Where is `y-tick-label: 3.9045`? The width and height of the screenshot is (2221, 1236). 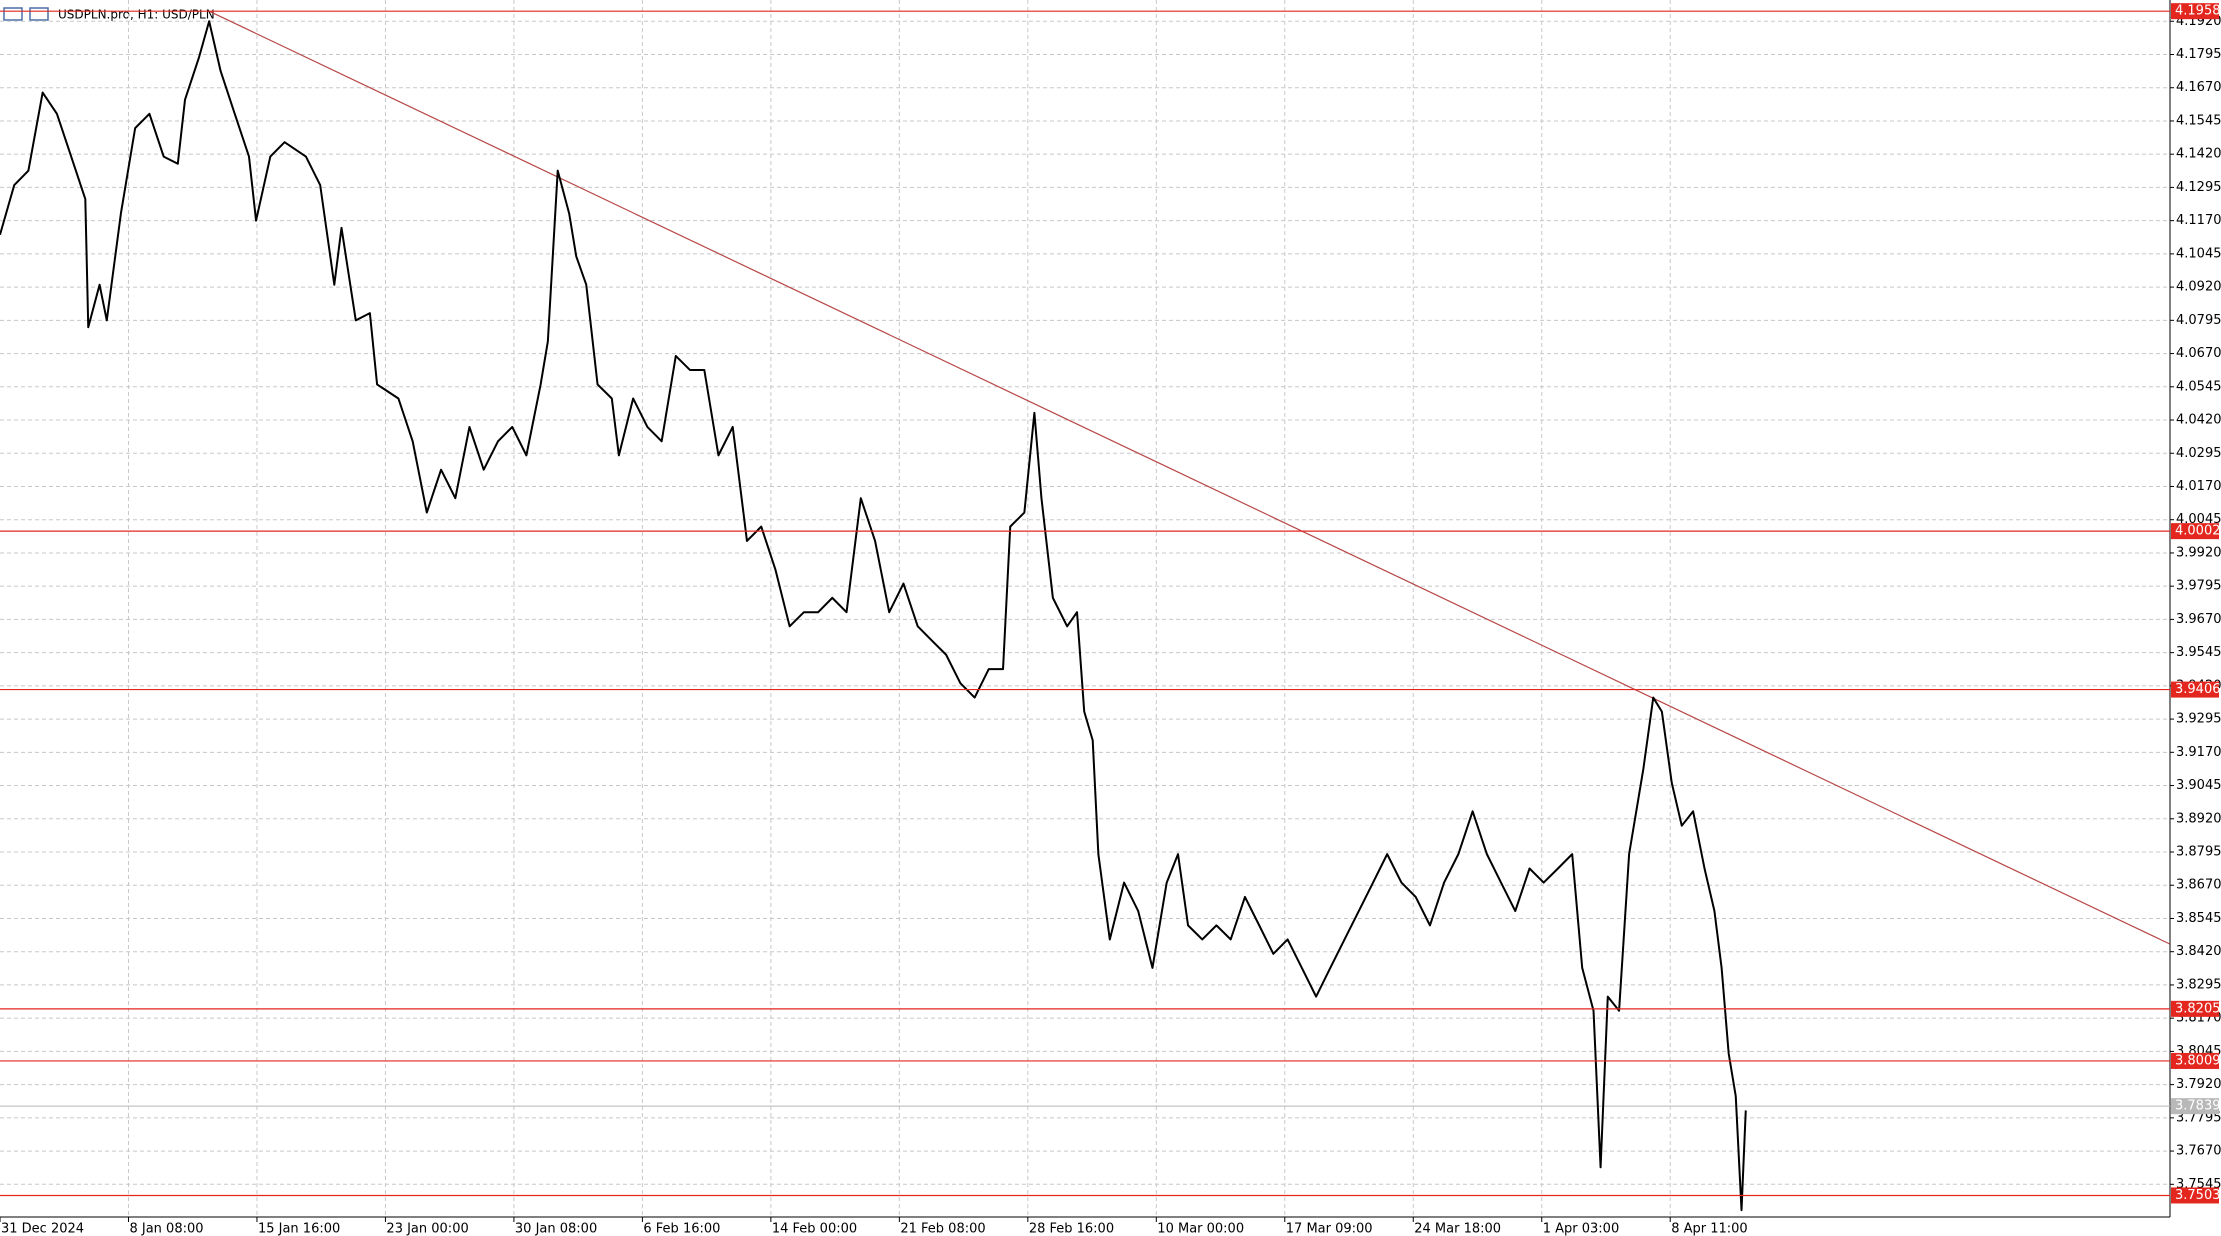 y-tick-label: 3.9045 is located at coordinates (2198, 785).